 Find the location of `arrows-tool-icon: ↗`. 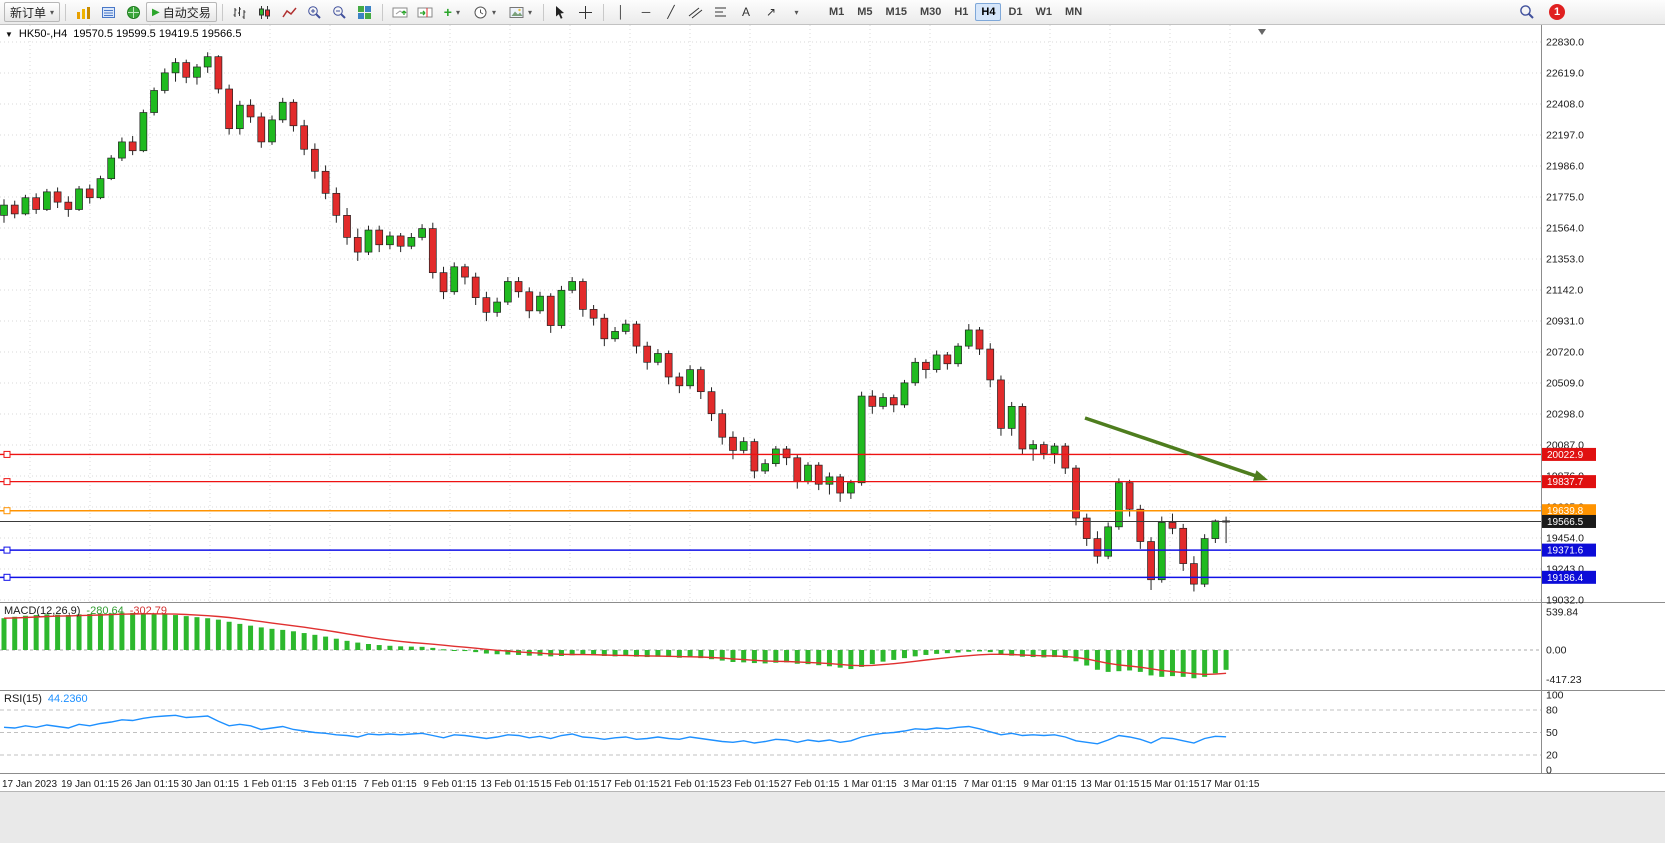

arrows-tool-icon: ↗ is located at coordinates (771, 12).